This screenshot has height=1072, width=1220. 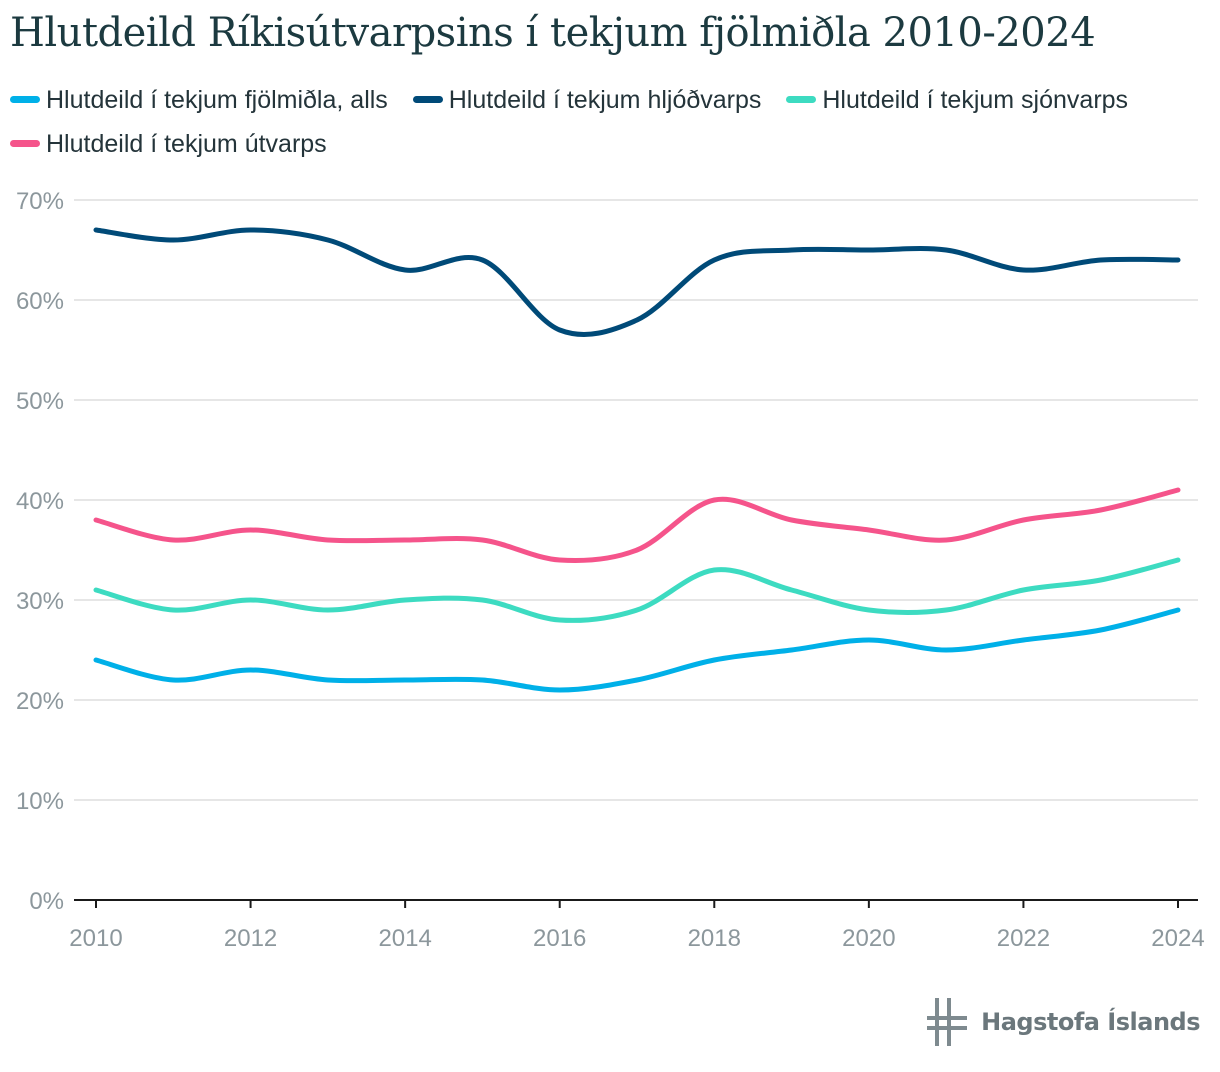 I want to click on x-tick-label-0: 2010, so click(x=95, y=938).